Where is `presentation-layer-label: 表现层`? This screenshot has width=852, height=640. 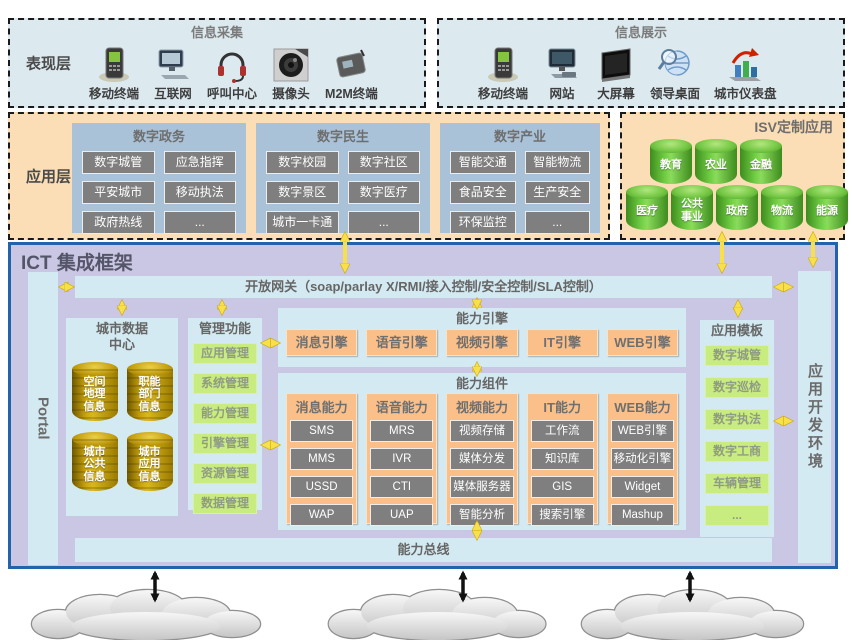 presentation-layer-label: 表现层 is located at coordinates (49, 64).